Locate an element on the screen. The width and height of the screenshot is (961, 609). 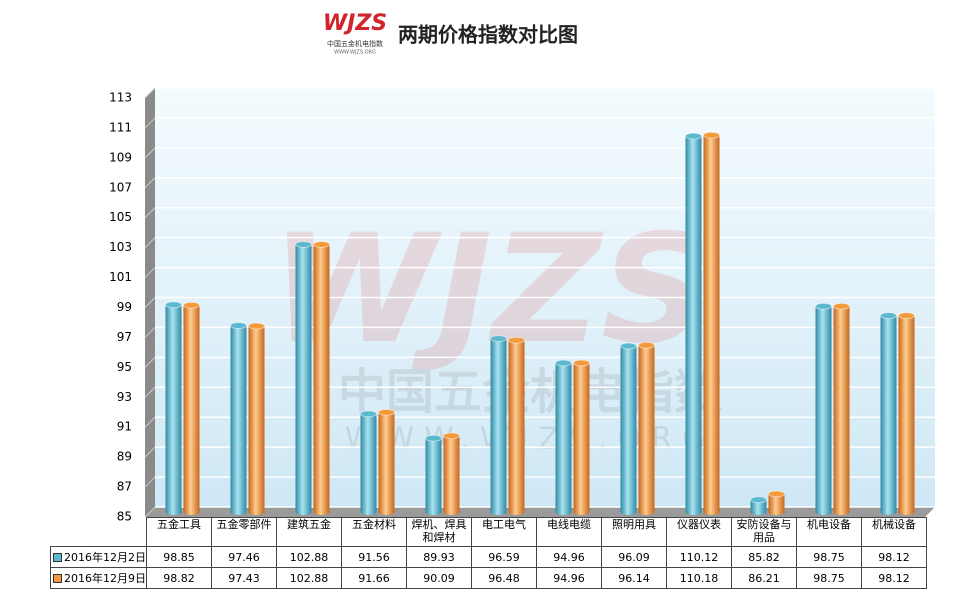
y-tick-label: 113 is located at coordinates (120, 98).